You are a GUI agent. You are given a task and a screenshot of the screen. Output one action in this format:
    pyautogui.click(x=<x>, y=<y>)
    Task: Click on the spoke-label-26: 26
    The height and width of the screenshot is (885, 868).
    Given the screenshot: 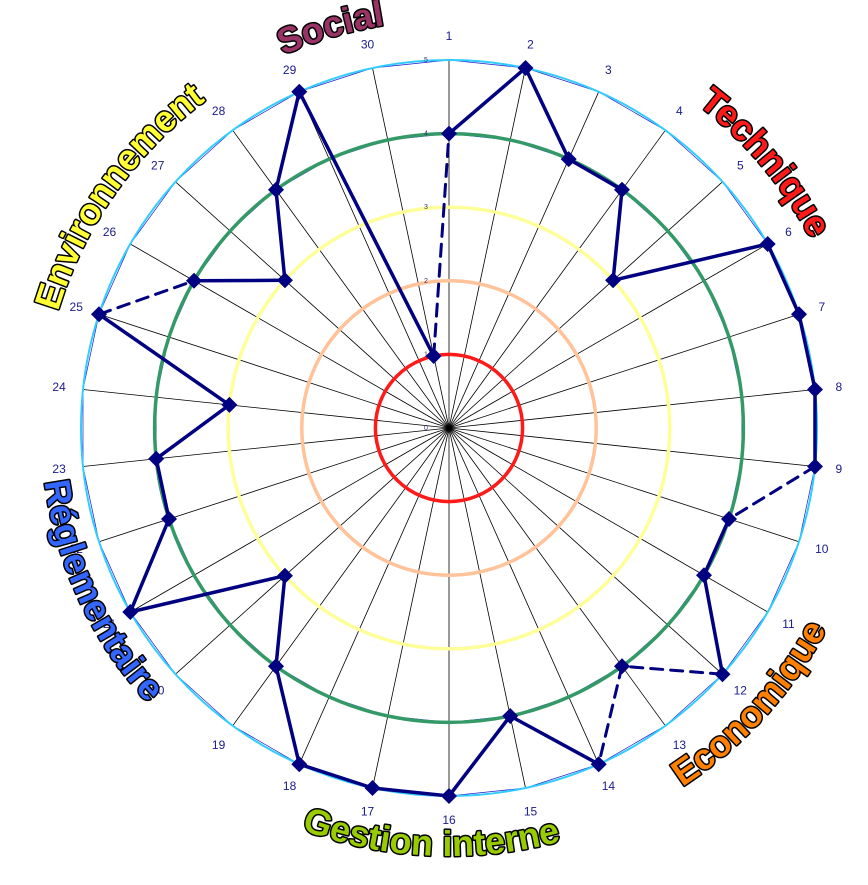 What is the action you would take?
    pyautogui.click(x=110, y=232)
    